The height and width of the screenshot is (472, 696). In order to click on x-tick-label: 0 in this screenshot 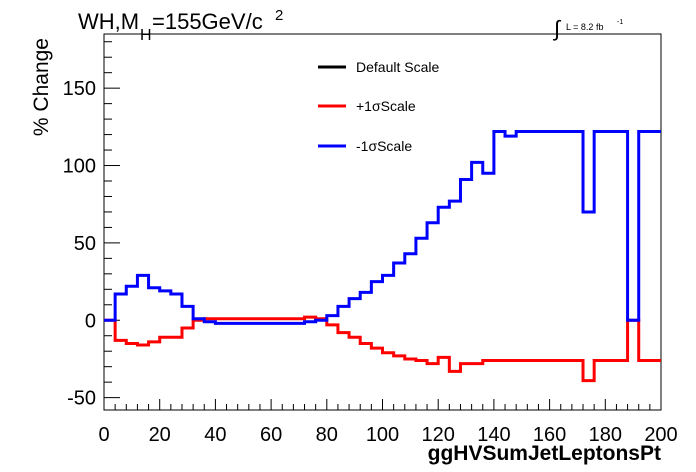, I will do `click(103, 435)`.